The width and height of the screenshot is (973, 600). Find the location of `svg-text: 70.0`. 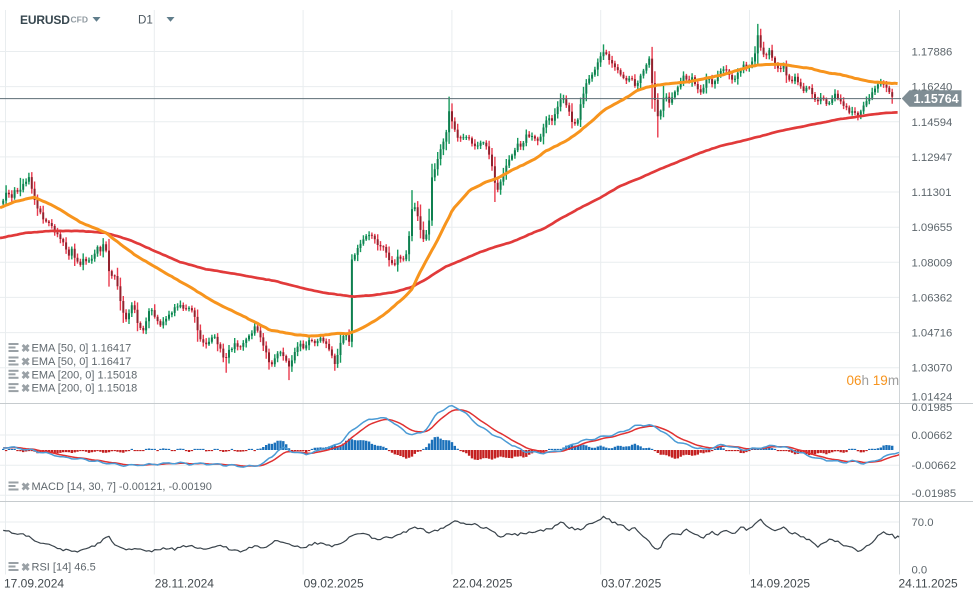

svg-text: 70.0 is located at coordinates (923, 523).